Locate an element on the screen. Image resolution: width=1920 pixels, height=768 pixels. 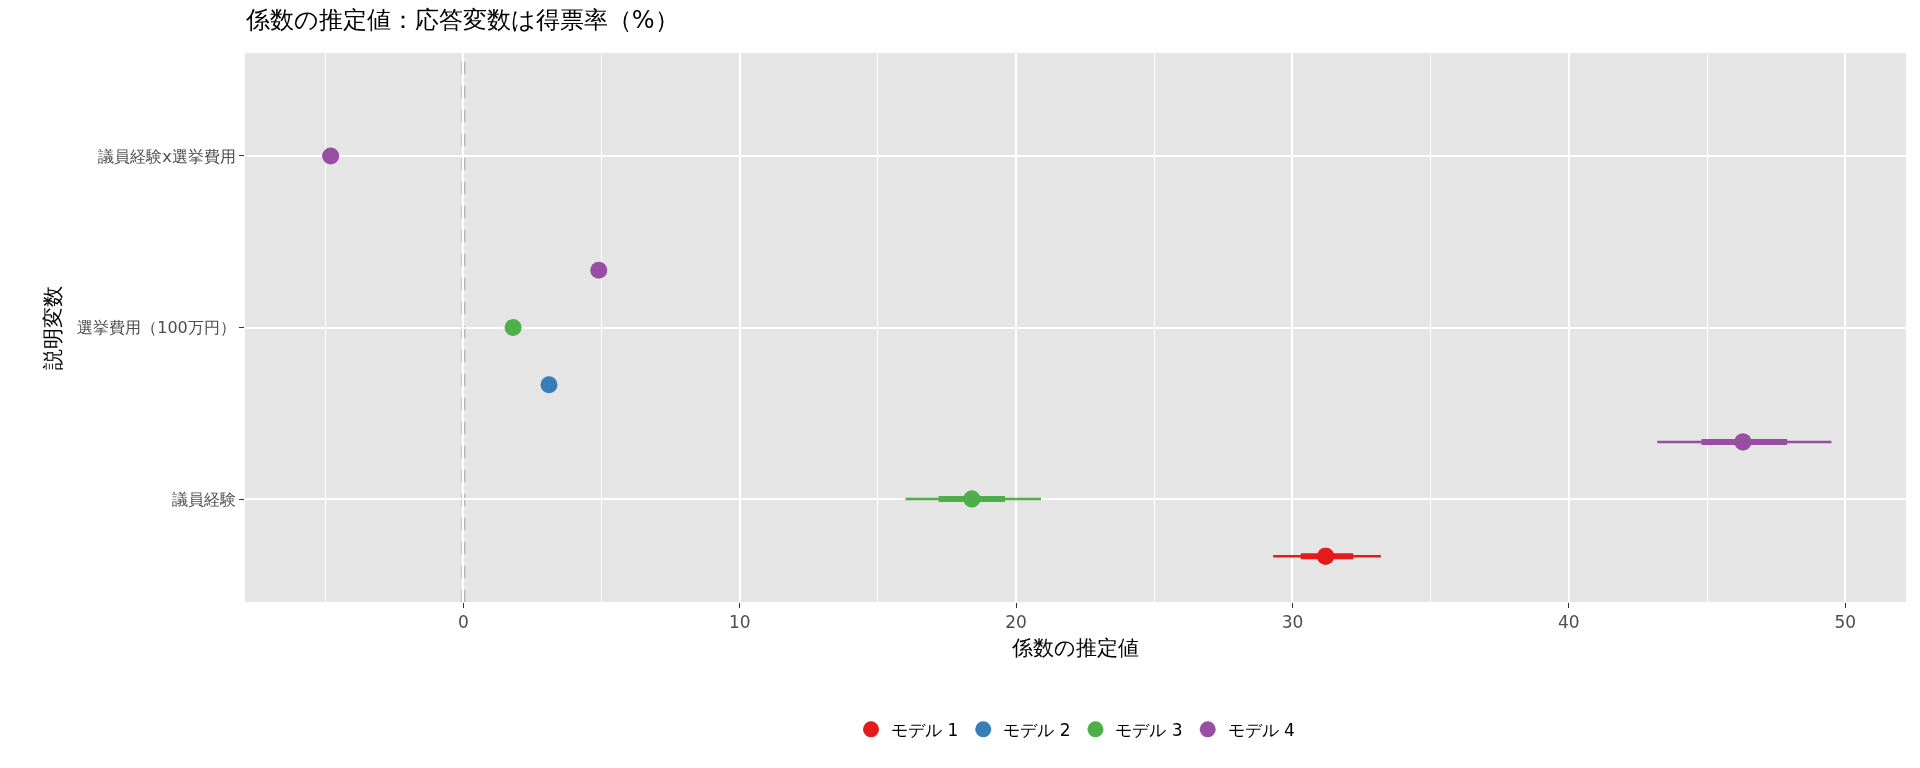
legend-label: モデル 1 is located at coordinates (925, 729).